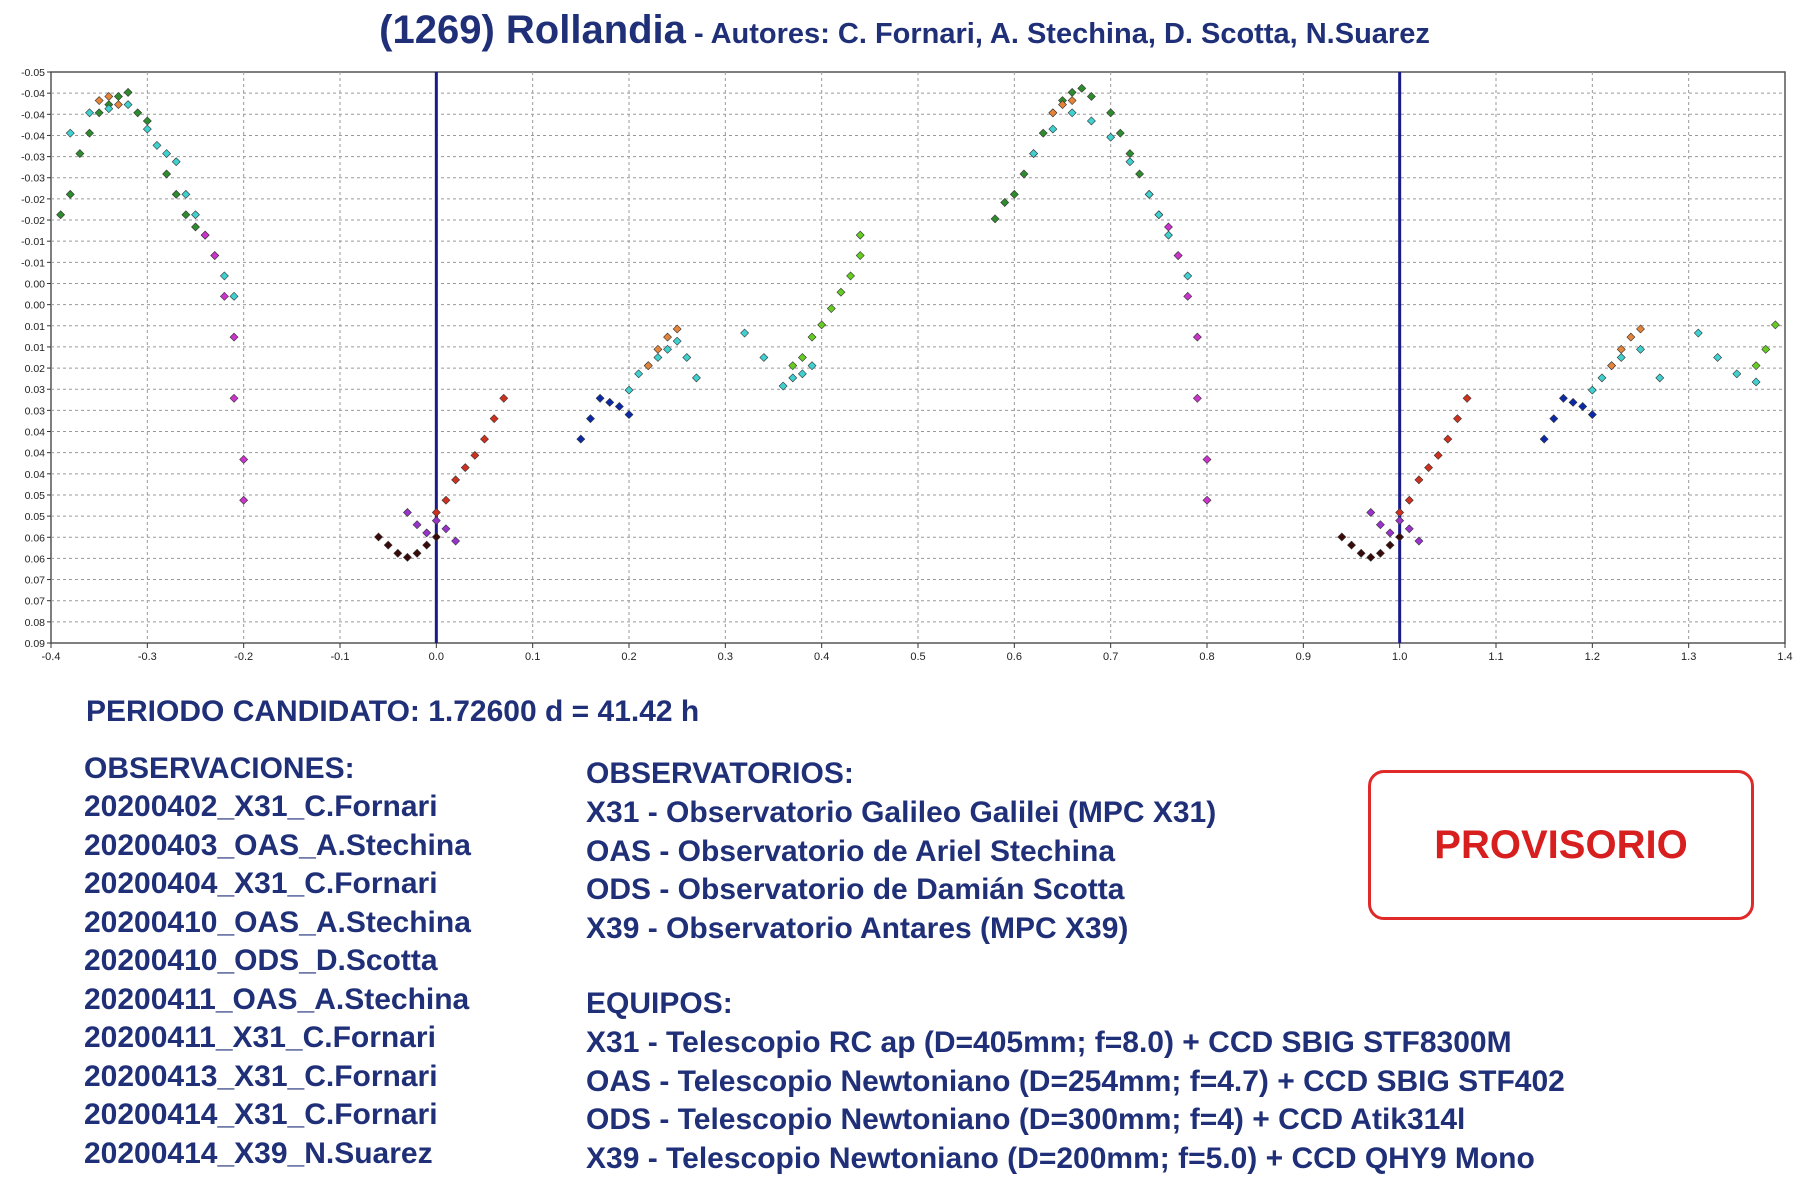 Image resolution: width=1809 pixels, height=1193 pixels. Describe the element at coordinates (725, 657) in the screenshot. I see `x-tick-label: 0.3` at that location.